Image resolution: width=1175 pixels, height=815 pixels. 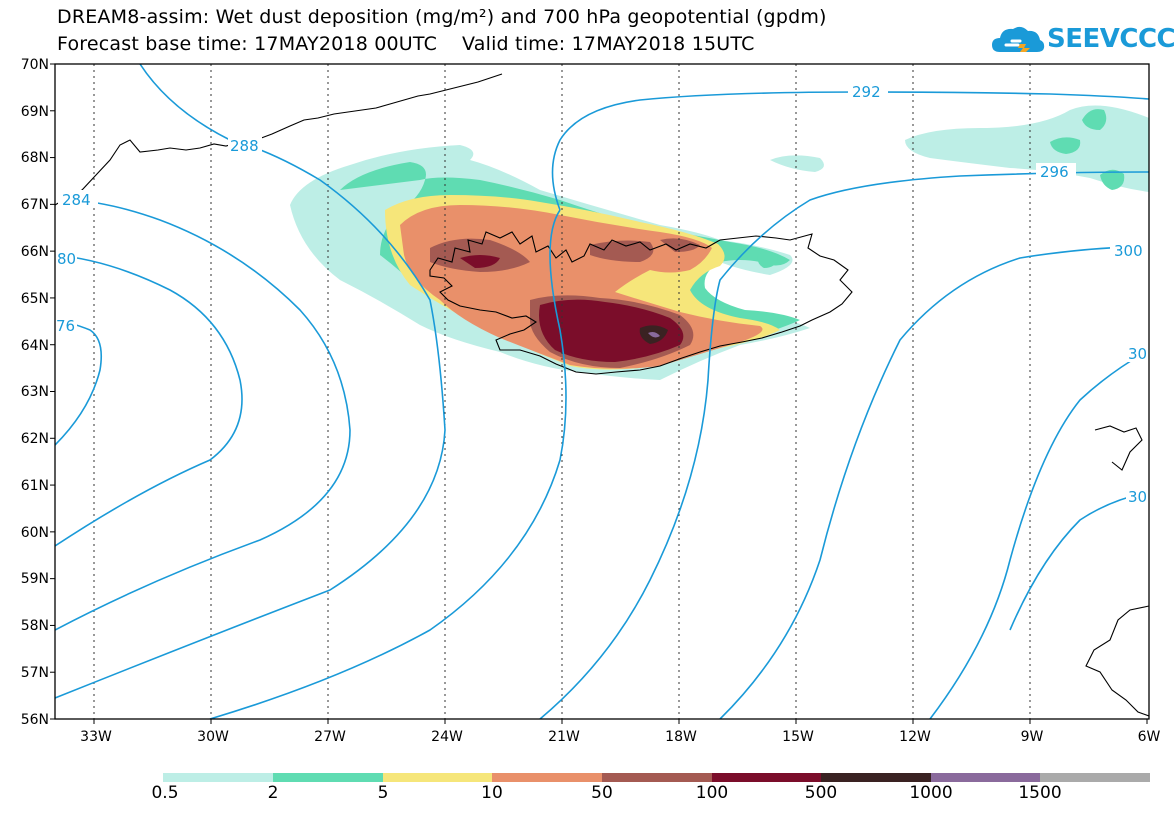 I want to click on lat-label-69n: 69N, so click(x=35, y=112).